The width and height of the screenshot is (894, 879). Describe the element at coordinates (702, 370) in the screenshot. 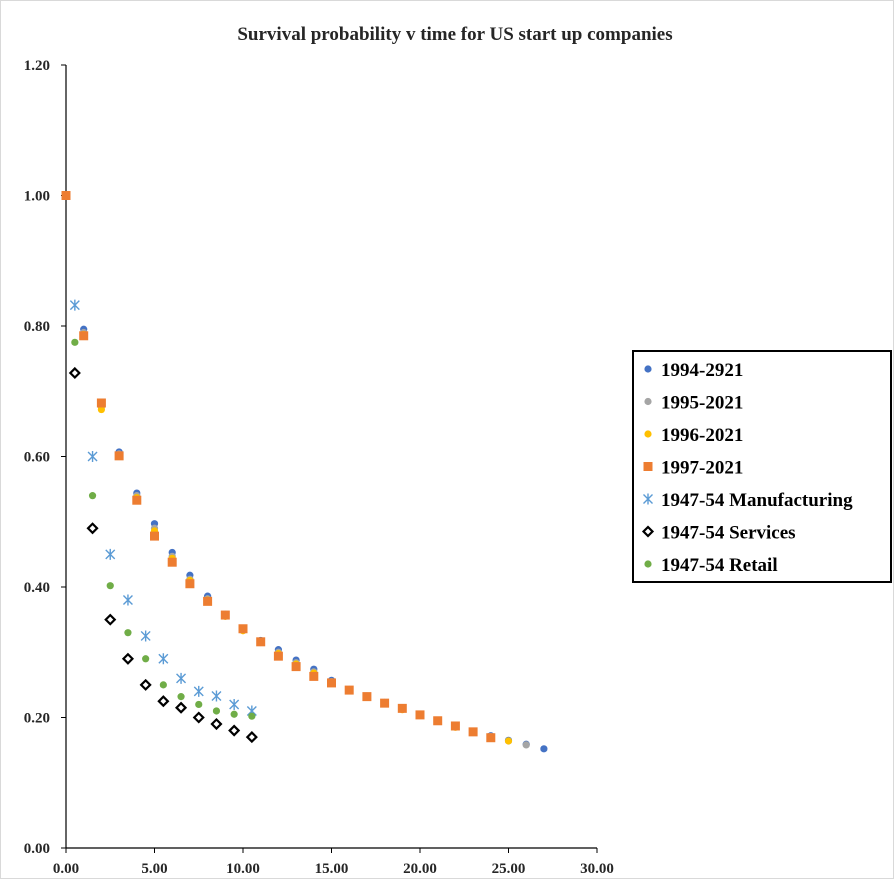

I see `legend-label: 1994-2921` at that location.